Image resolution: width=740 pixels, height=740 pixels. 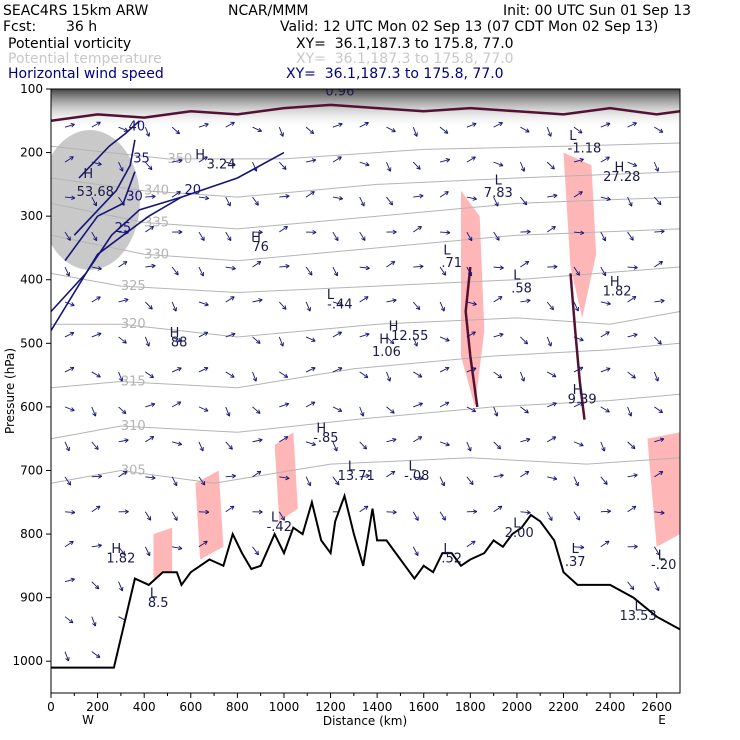 What do you see at coordinates (144, 707) in the screenshot?
I see `x-tick-label-400: 400` at bounding box center [144, 707].